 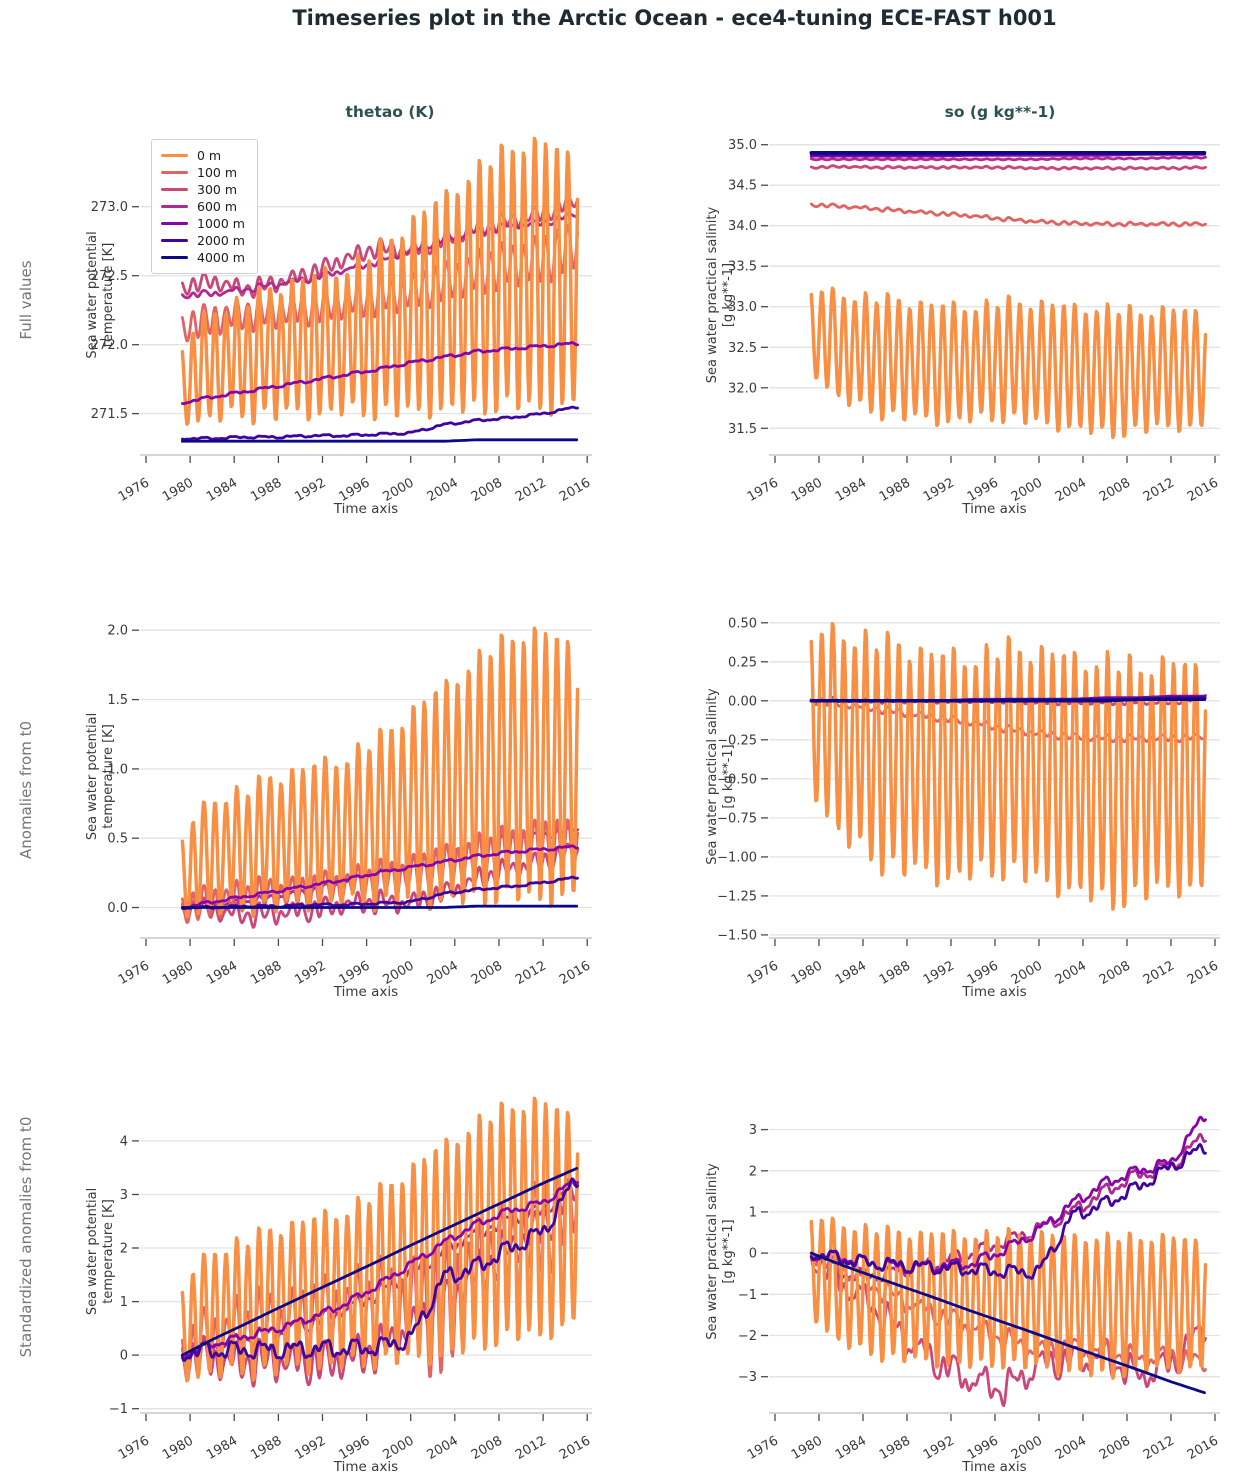 What do you see at coordinates (742, 429) in the screenshot?
I see `y-tick-label: 31.5` at bounding box center [742, 429].